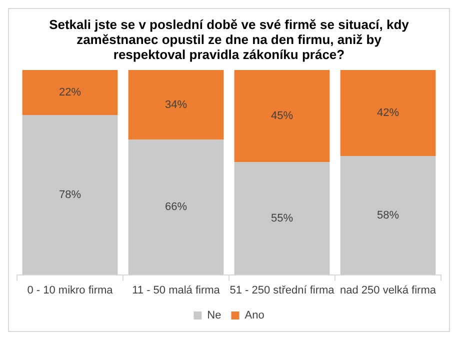  Describe the element at coordinates (214, 316) in the screenshot. I see `legend-label: Ne` at that location.